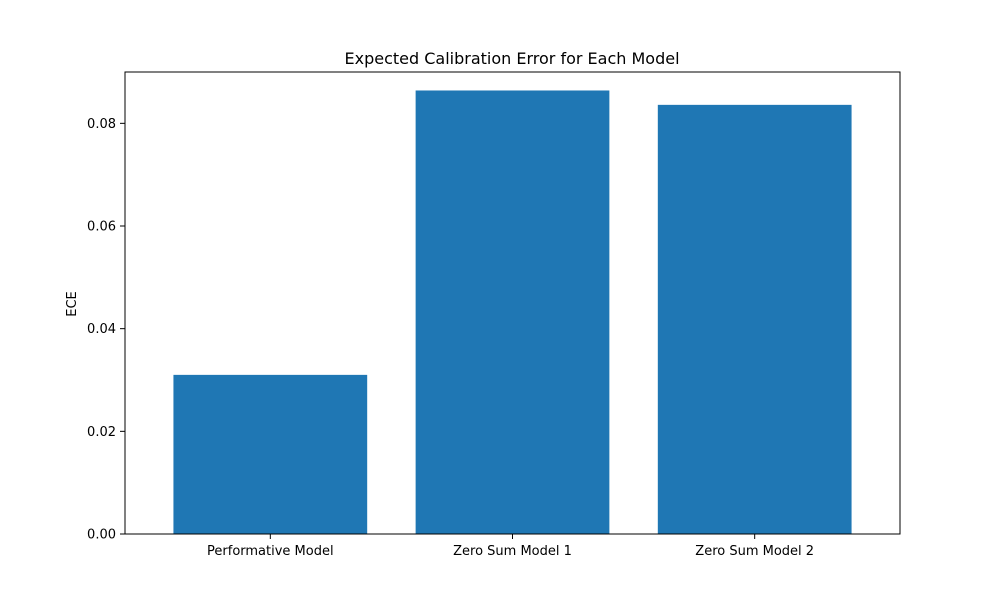 Image resolution: width=1000 pixels, height=604 pixels. I want to click on y-tick-label: 0.06, so click(101, 227).